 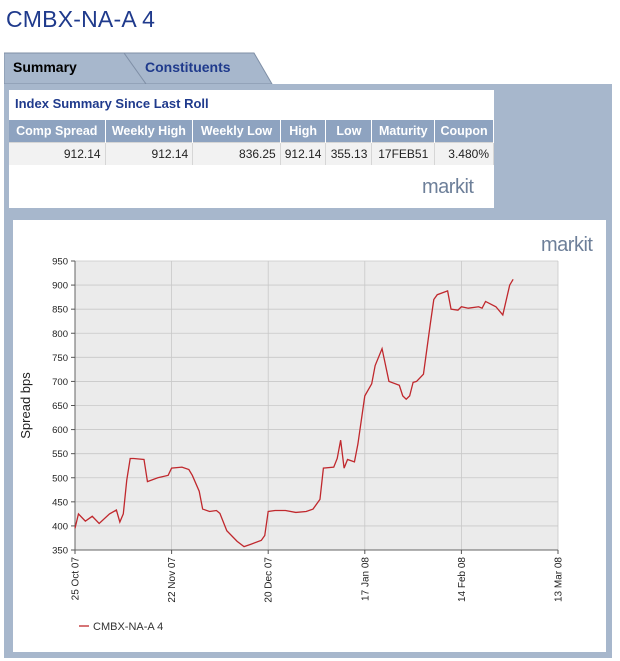 What do you see at coordinates (112, 103) in the screenshot?
I see `summary-title: Index Summary Since Last Roll` at bounding box center [112, 103].